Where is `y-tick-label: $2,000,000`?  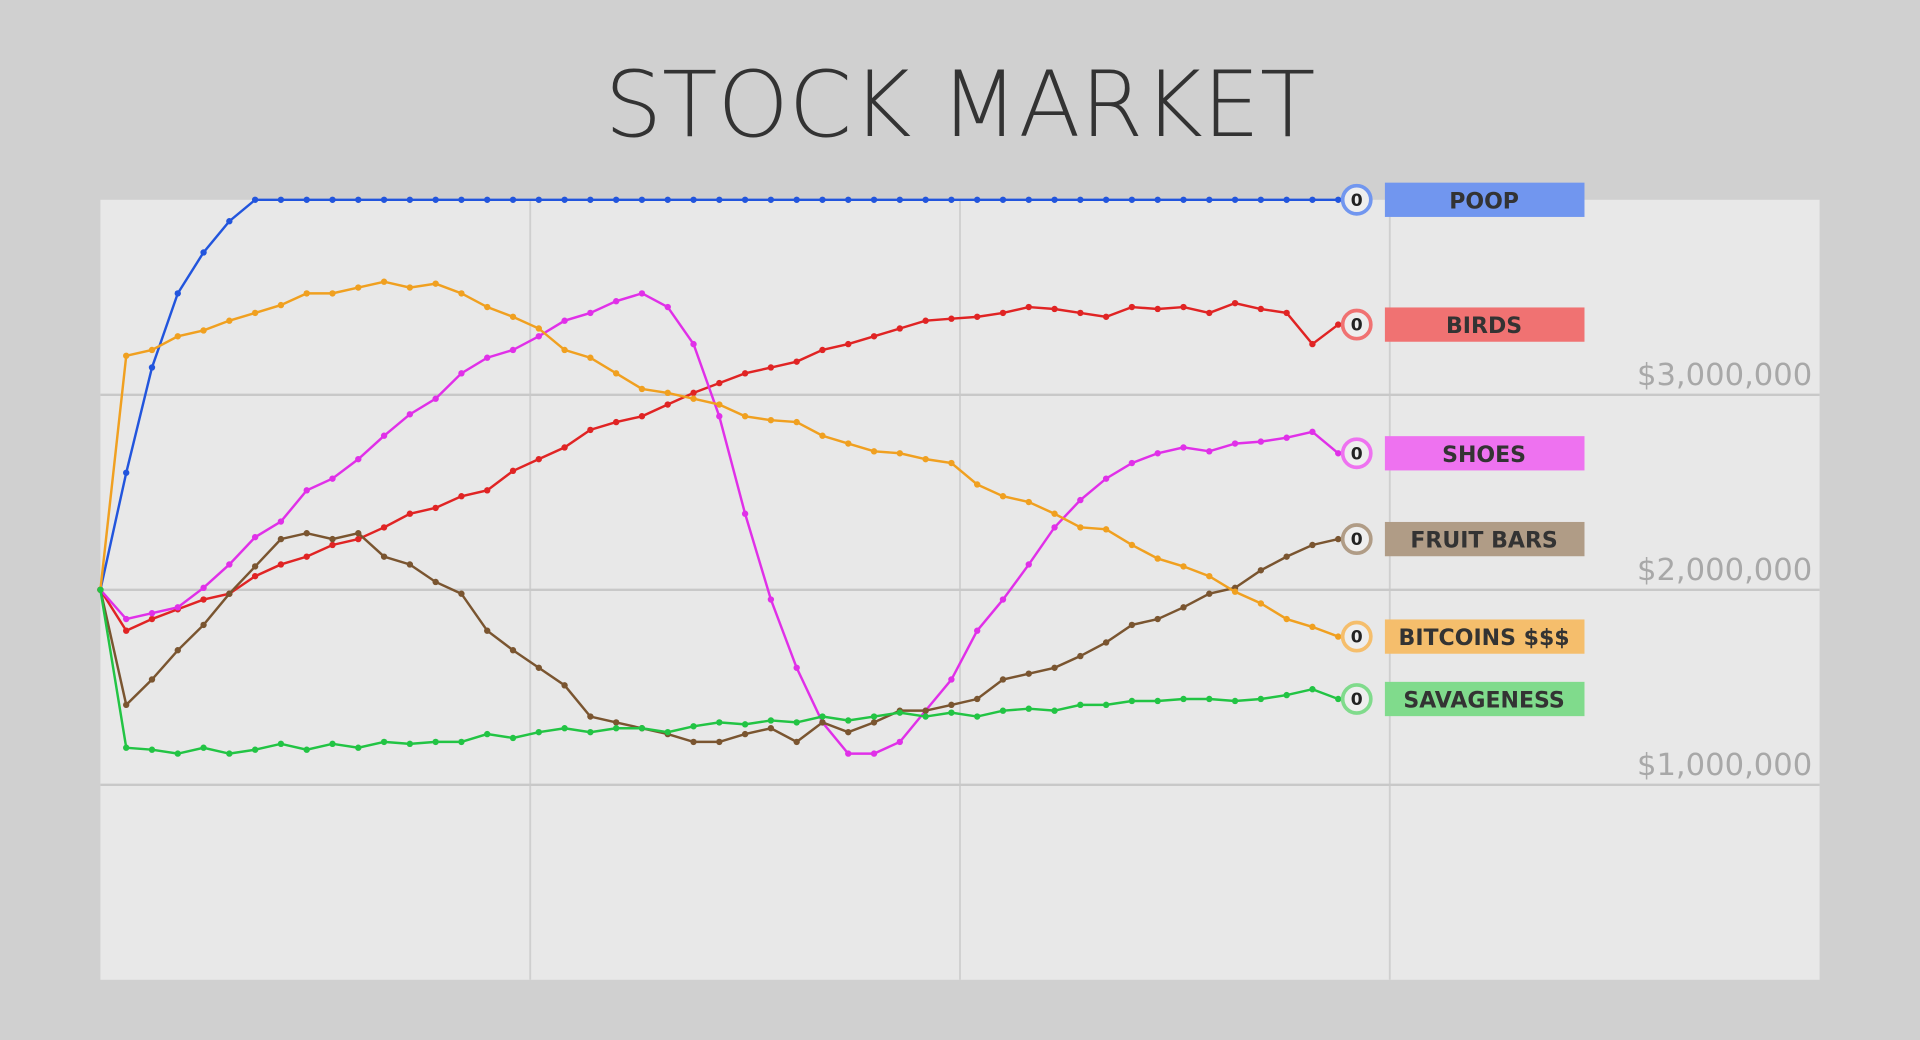 y-tick-label: $2,000,000 is located at coordinates (1724, 570).